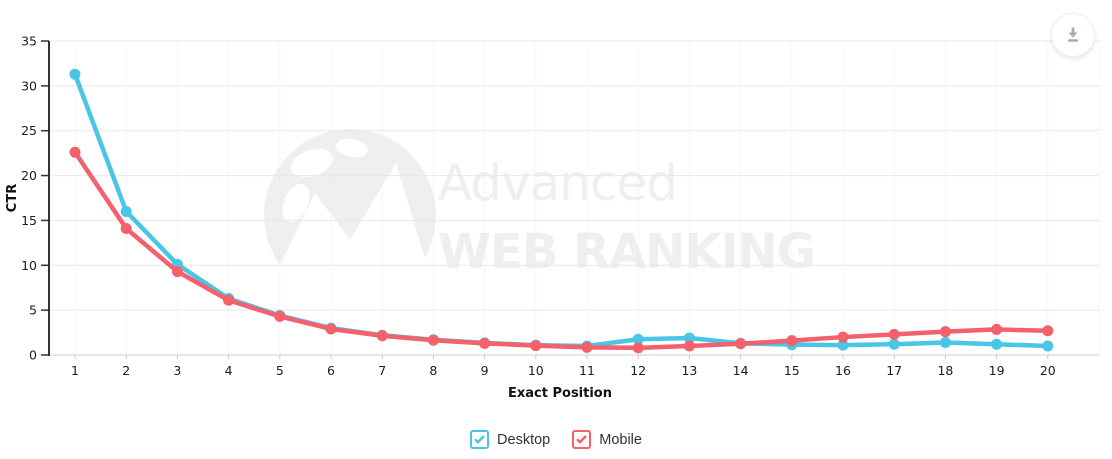 The image size is (1112, 459). Describe the element at coordinates (75, 370) in the screenshot. I see `svg-text: 1` at that location.